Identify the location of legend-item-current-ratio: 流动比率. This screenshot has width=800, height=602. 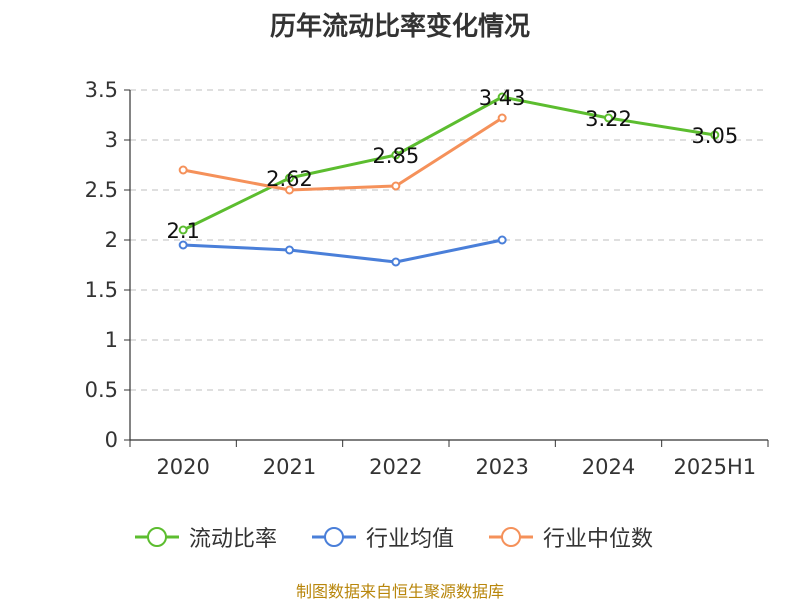
(205, 537).